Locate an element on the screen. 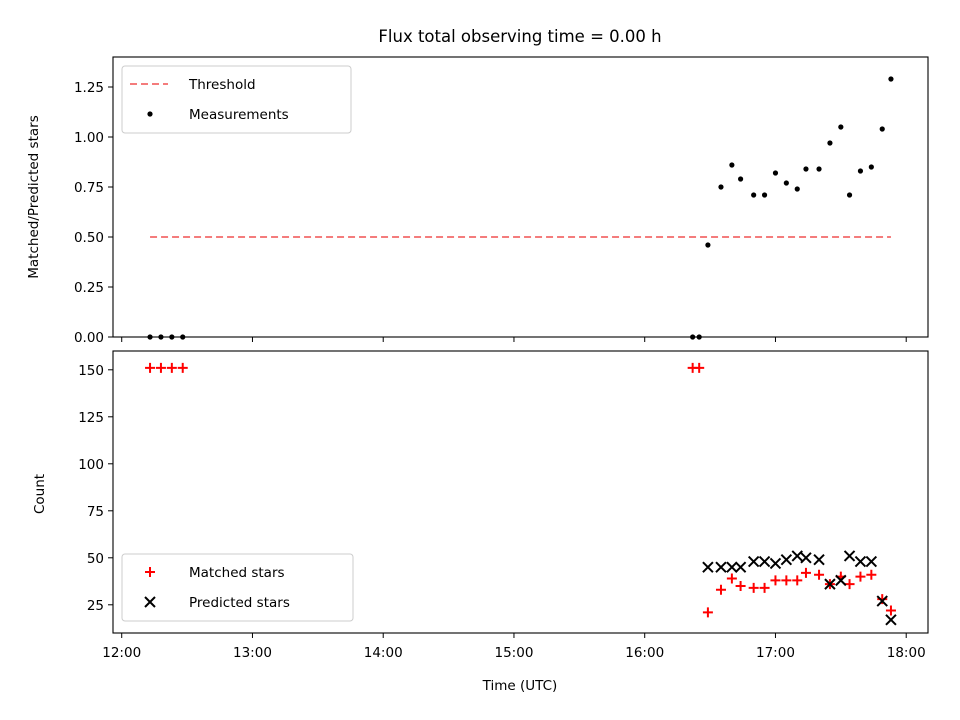 This screenshot has width=960, height=720. bottom-legend: Matched stars Predicted stars is located at coordinates (237, 587).